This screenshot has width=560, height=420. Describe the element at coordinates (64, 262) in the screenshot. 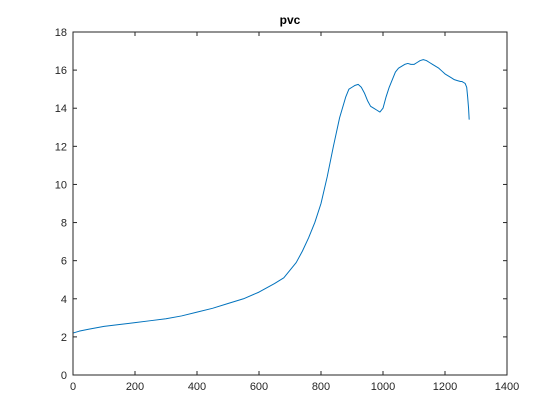

I see `y-tick-label: 6` at that location.